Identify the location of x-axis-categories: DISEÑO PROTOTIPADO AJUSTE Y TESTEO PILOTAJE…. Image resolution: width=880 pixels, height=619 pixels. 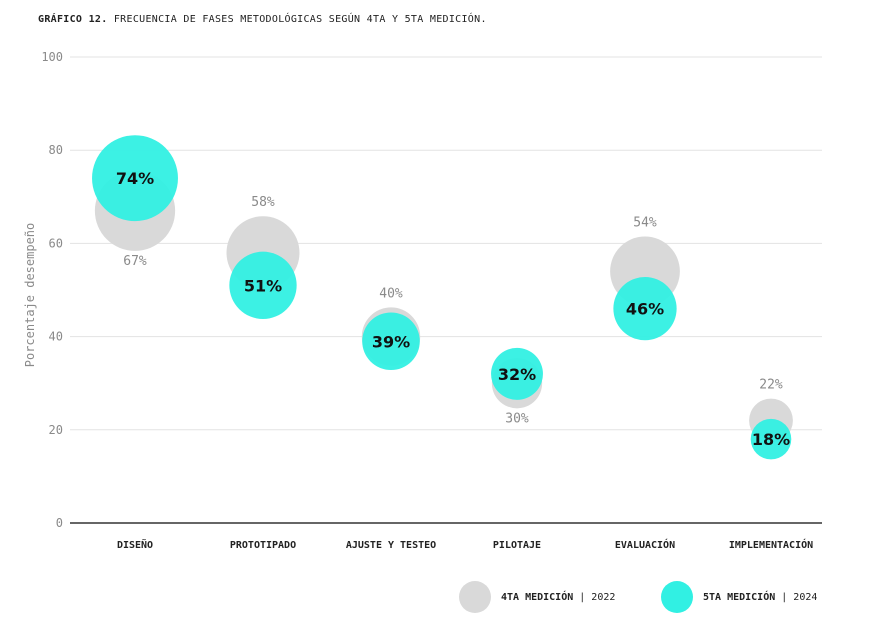
(465, 544).